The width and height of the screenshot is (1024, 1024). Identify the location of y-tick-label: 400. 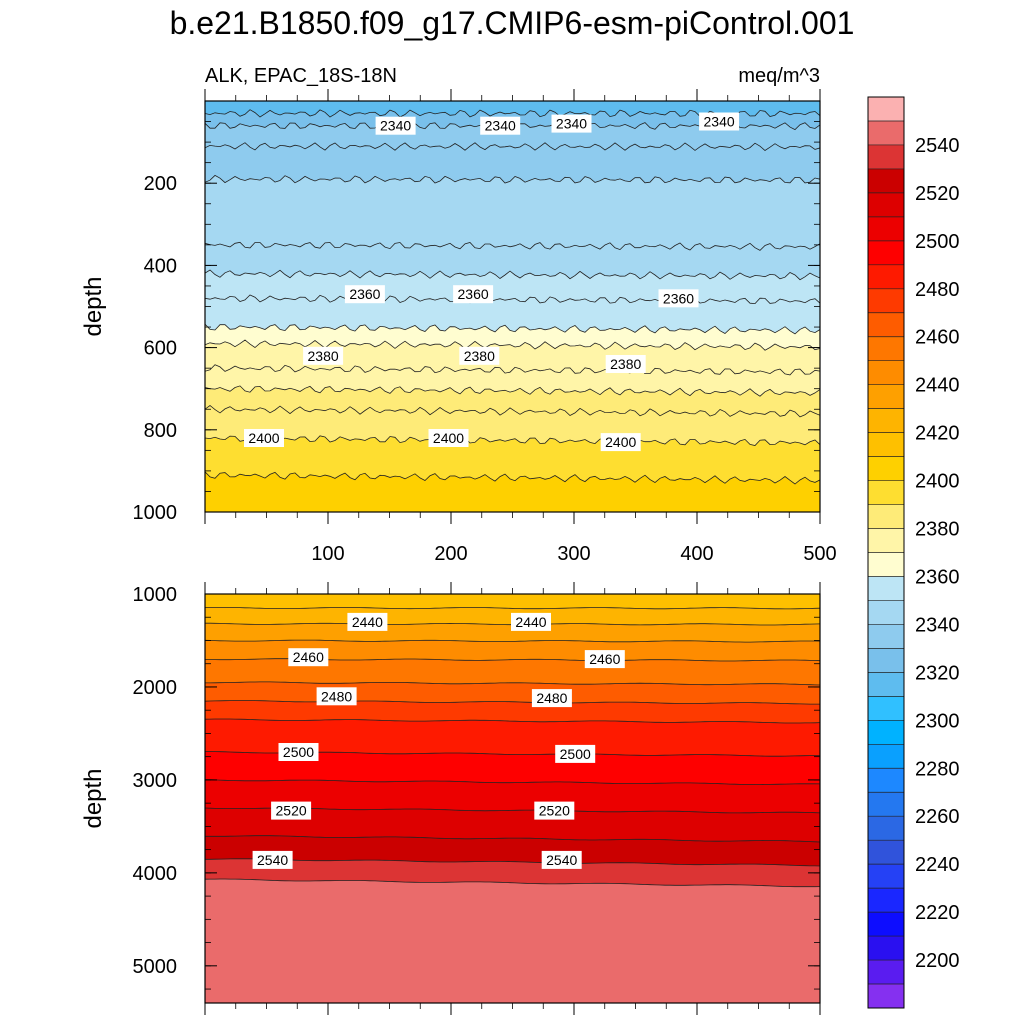
(160, 266).